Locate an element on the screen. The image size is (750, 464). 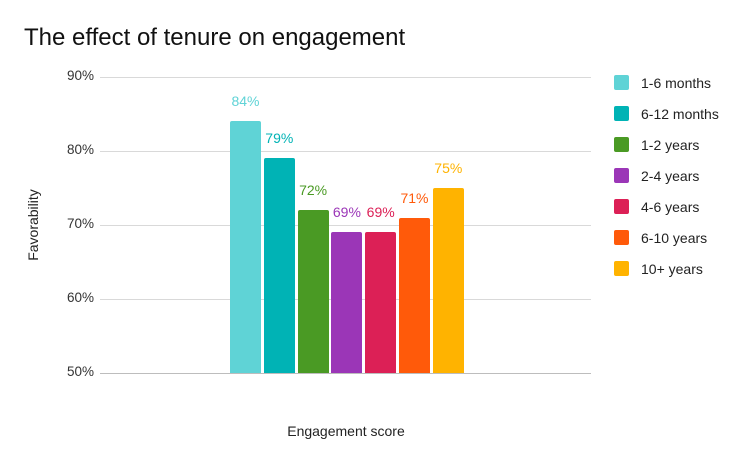
legend-item: 1-2 years is located at coordinates (666, 144).